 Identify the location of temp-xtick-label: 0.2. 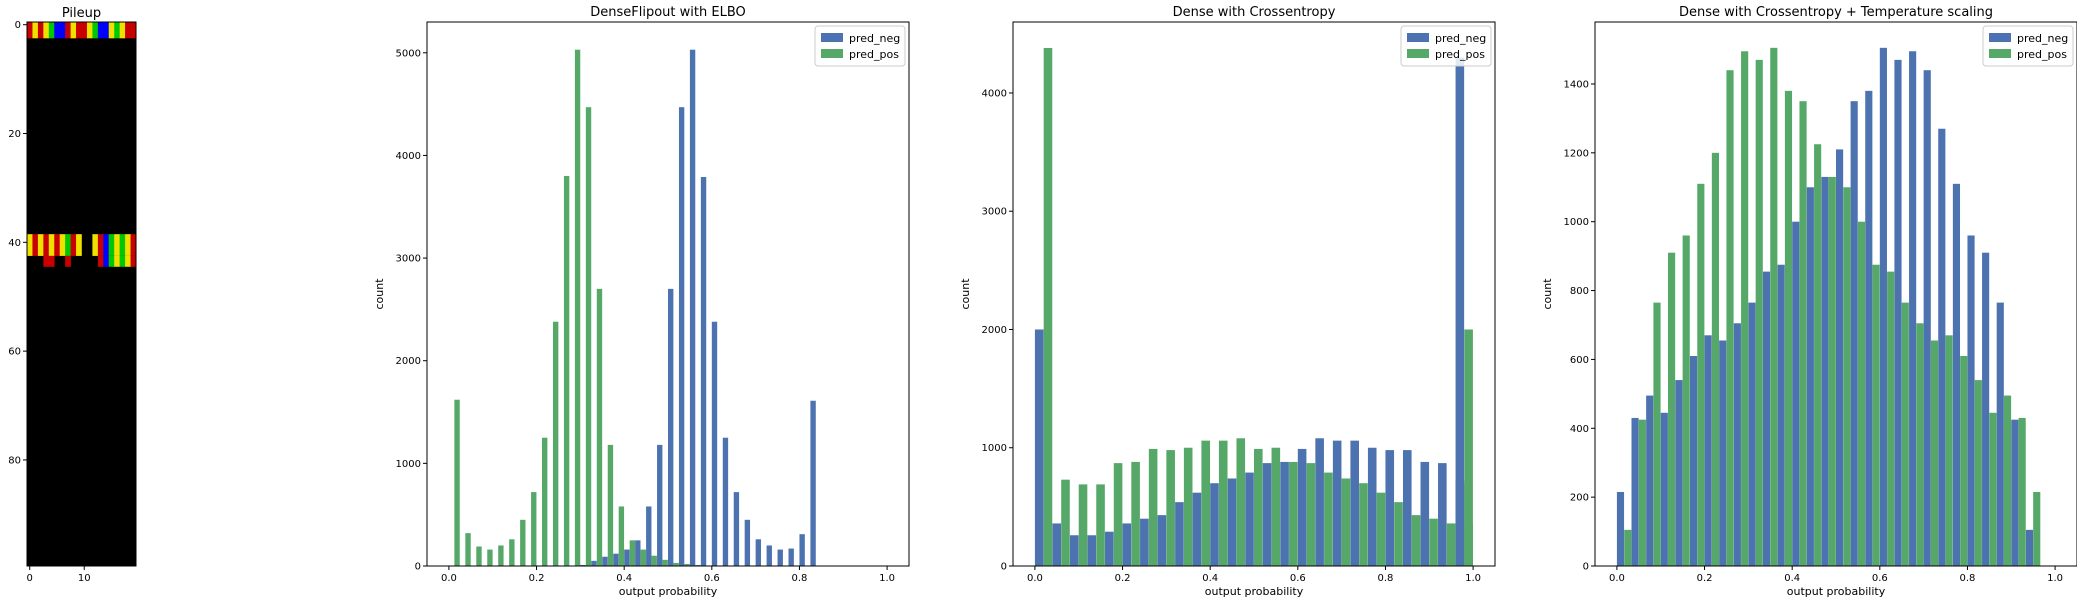
(1705, 578).